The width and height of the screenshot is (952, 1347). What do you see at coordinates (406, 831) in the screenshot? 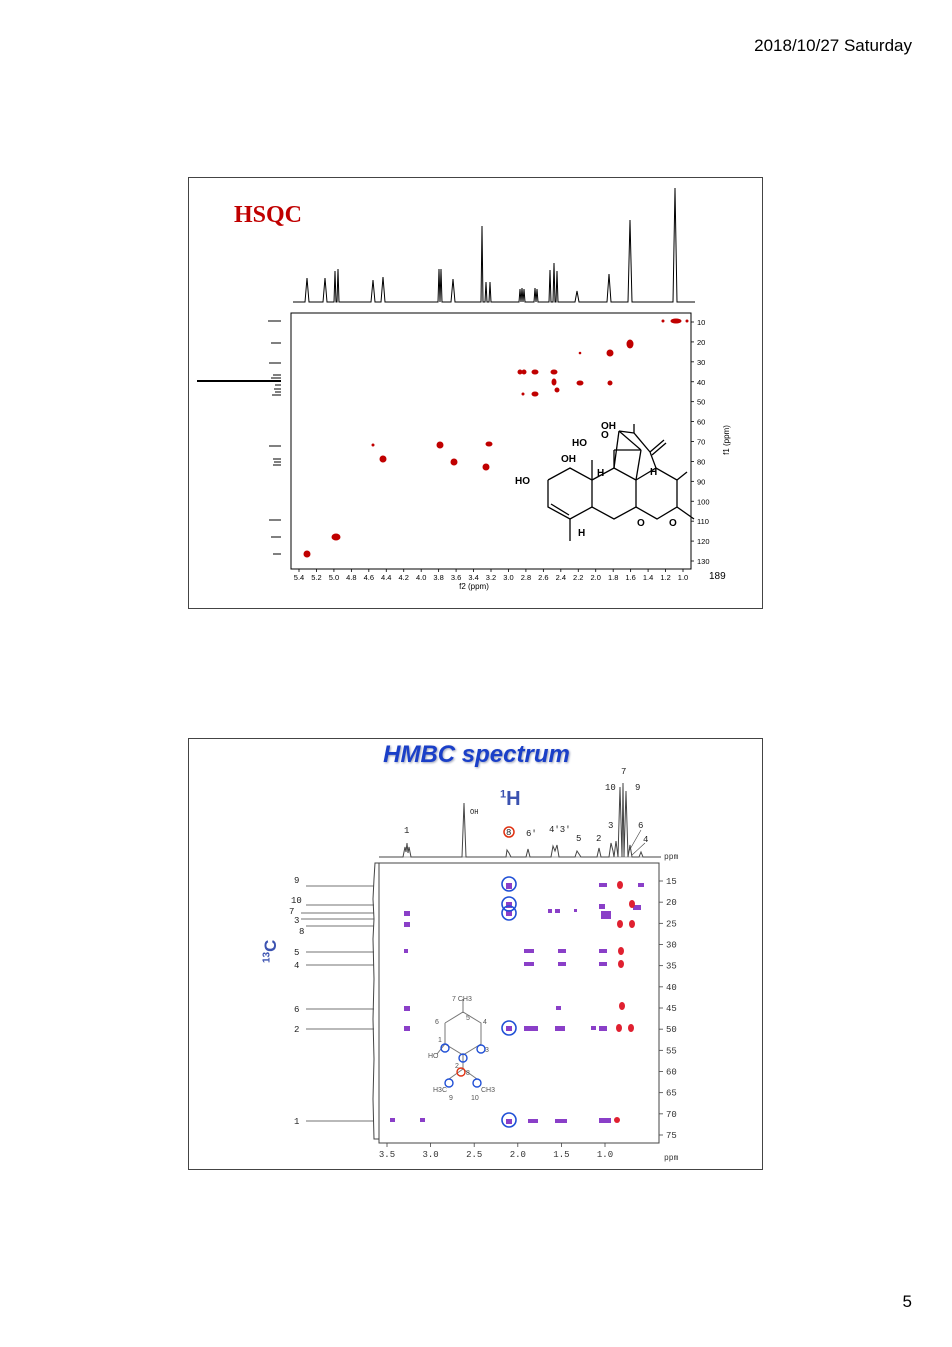
I see `h-peak-label: 1` at bounding box center [406, 831].